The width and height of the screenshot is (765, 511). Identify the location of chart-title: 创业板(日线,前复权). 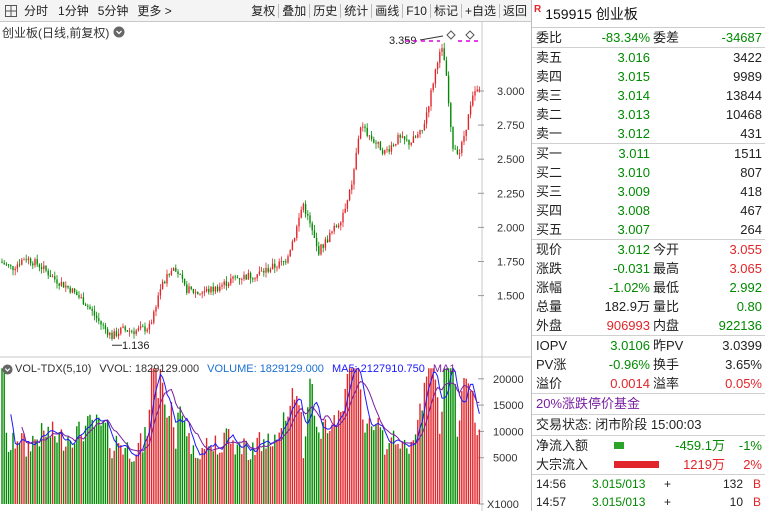
(56, 32).